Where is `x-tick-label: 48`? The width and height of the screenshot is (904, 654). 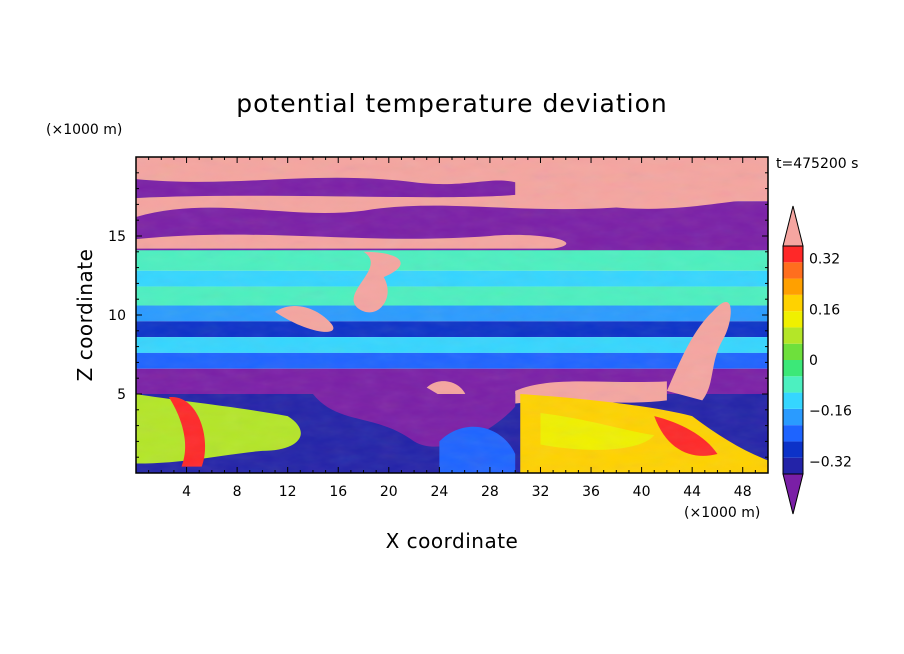
x-tick-label: 48 is located at coordinates (743, 492).